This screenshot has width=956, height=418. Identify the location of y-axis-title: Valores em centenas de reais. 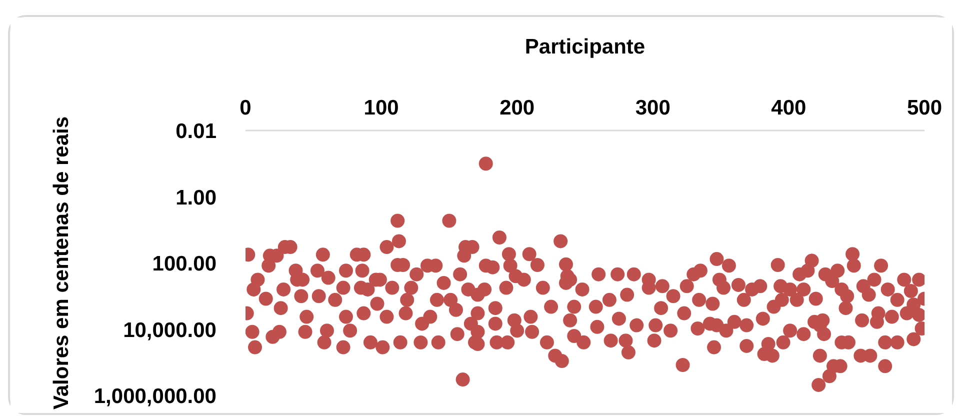
(61, 263).